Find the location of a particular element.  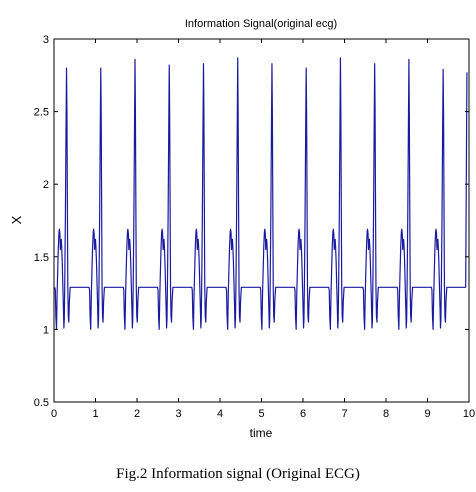

y-tick-label: 3 is located at coordinates (46, 40).